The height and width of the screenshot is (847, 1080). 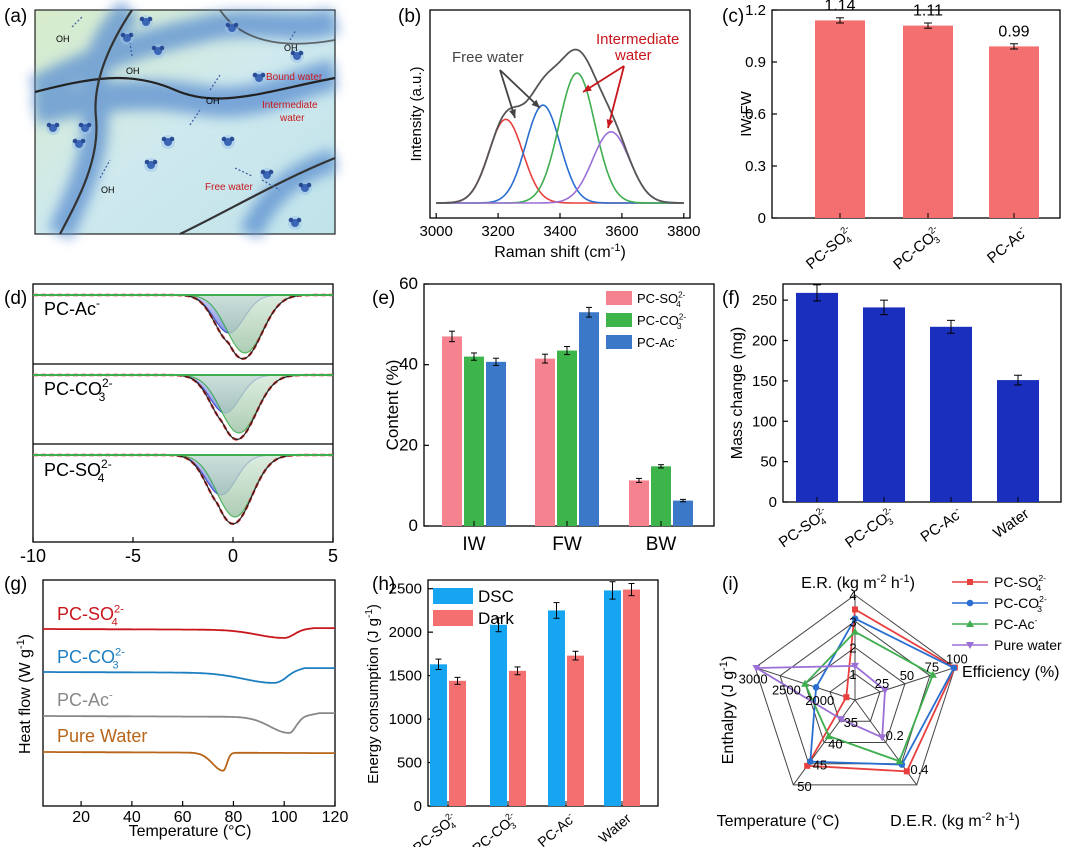 What do you see at coordinates (405, 719) in the screenshot?
I see `energy-ytick-label: 1000` at bounding box center [405, 719].